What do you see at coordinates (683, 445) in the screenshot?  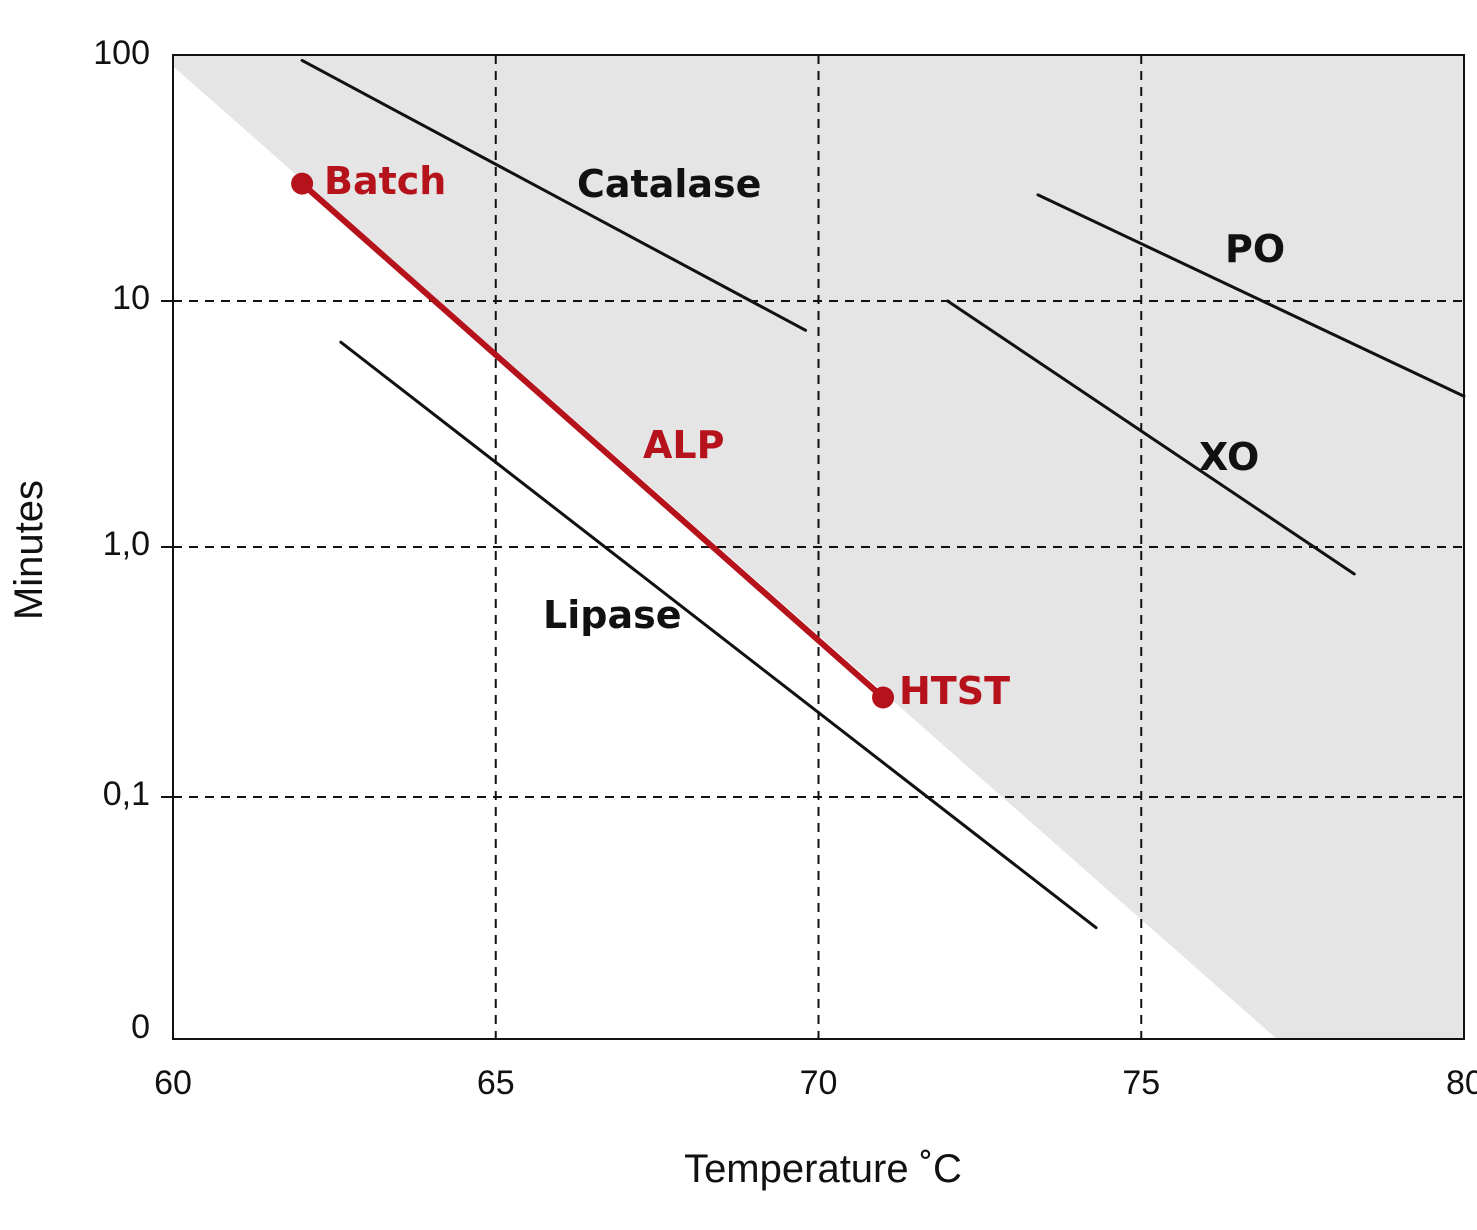 I see `series-label-alp: ALP` at bounding box center [683, 445].